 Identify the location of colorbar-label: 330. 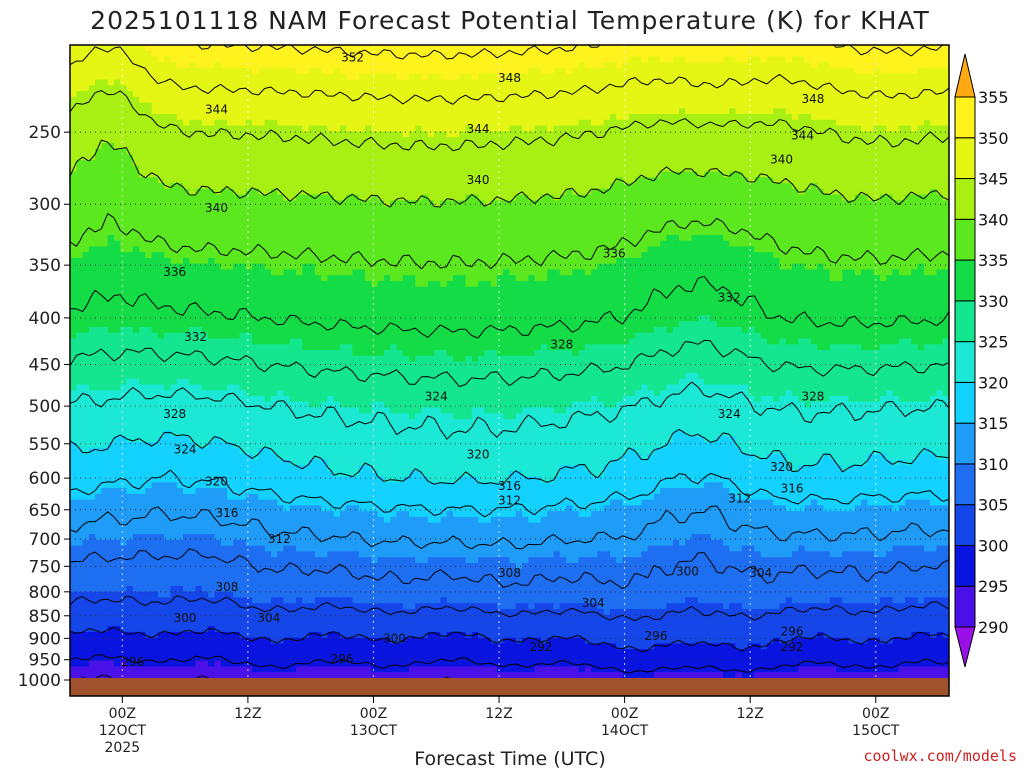
(993, 301).